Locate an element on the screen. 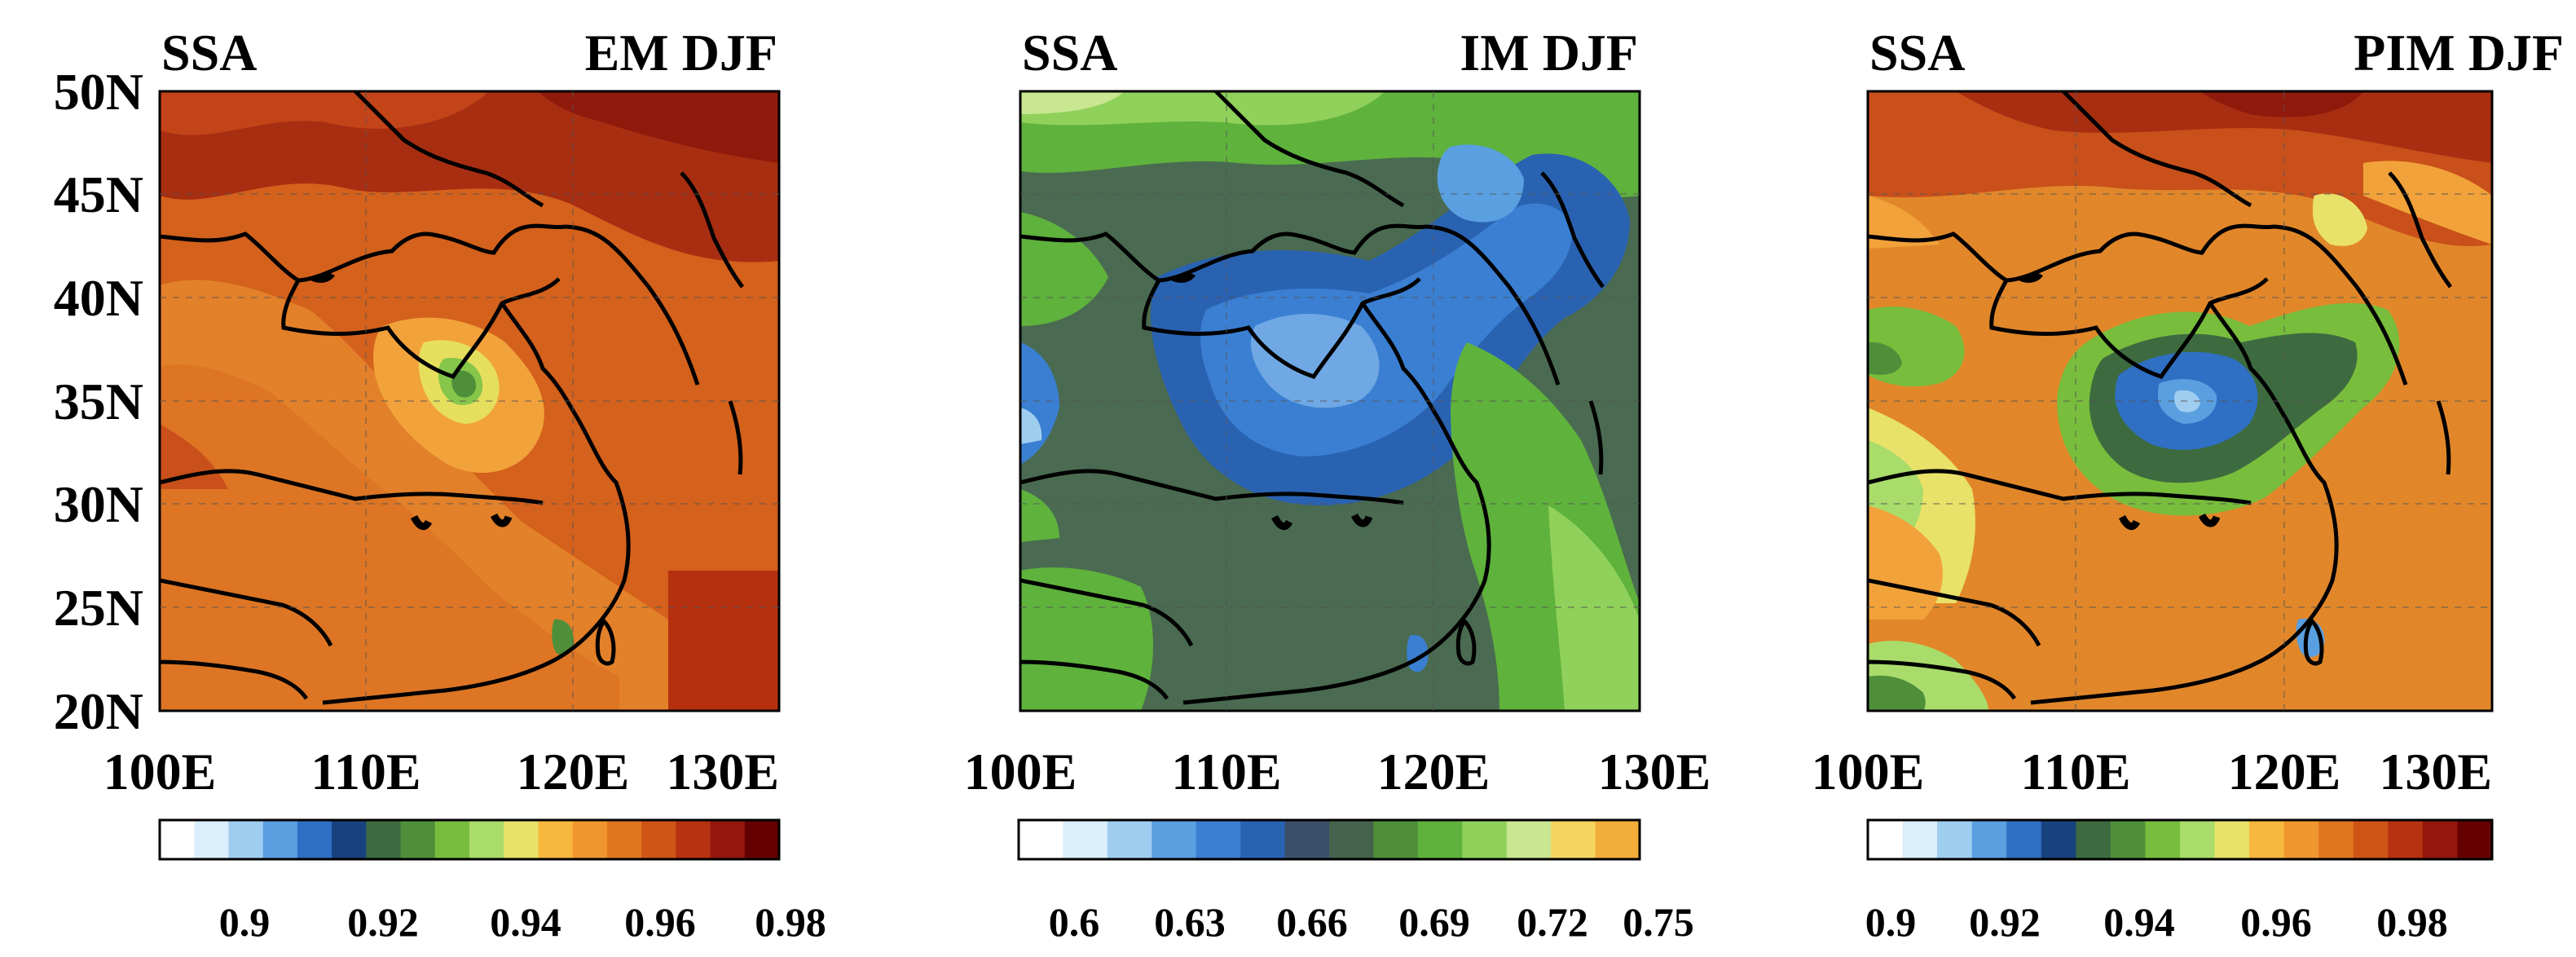 The image size is (2576, 957). colorbar-tick-label: 0.69 is located at coordinates (1434, 922).